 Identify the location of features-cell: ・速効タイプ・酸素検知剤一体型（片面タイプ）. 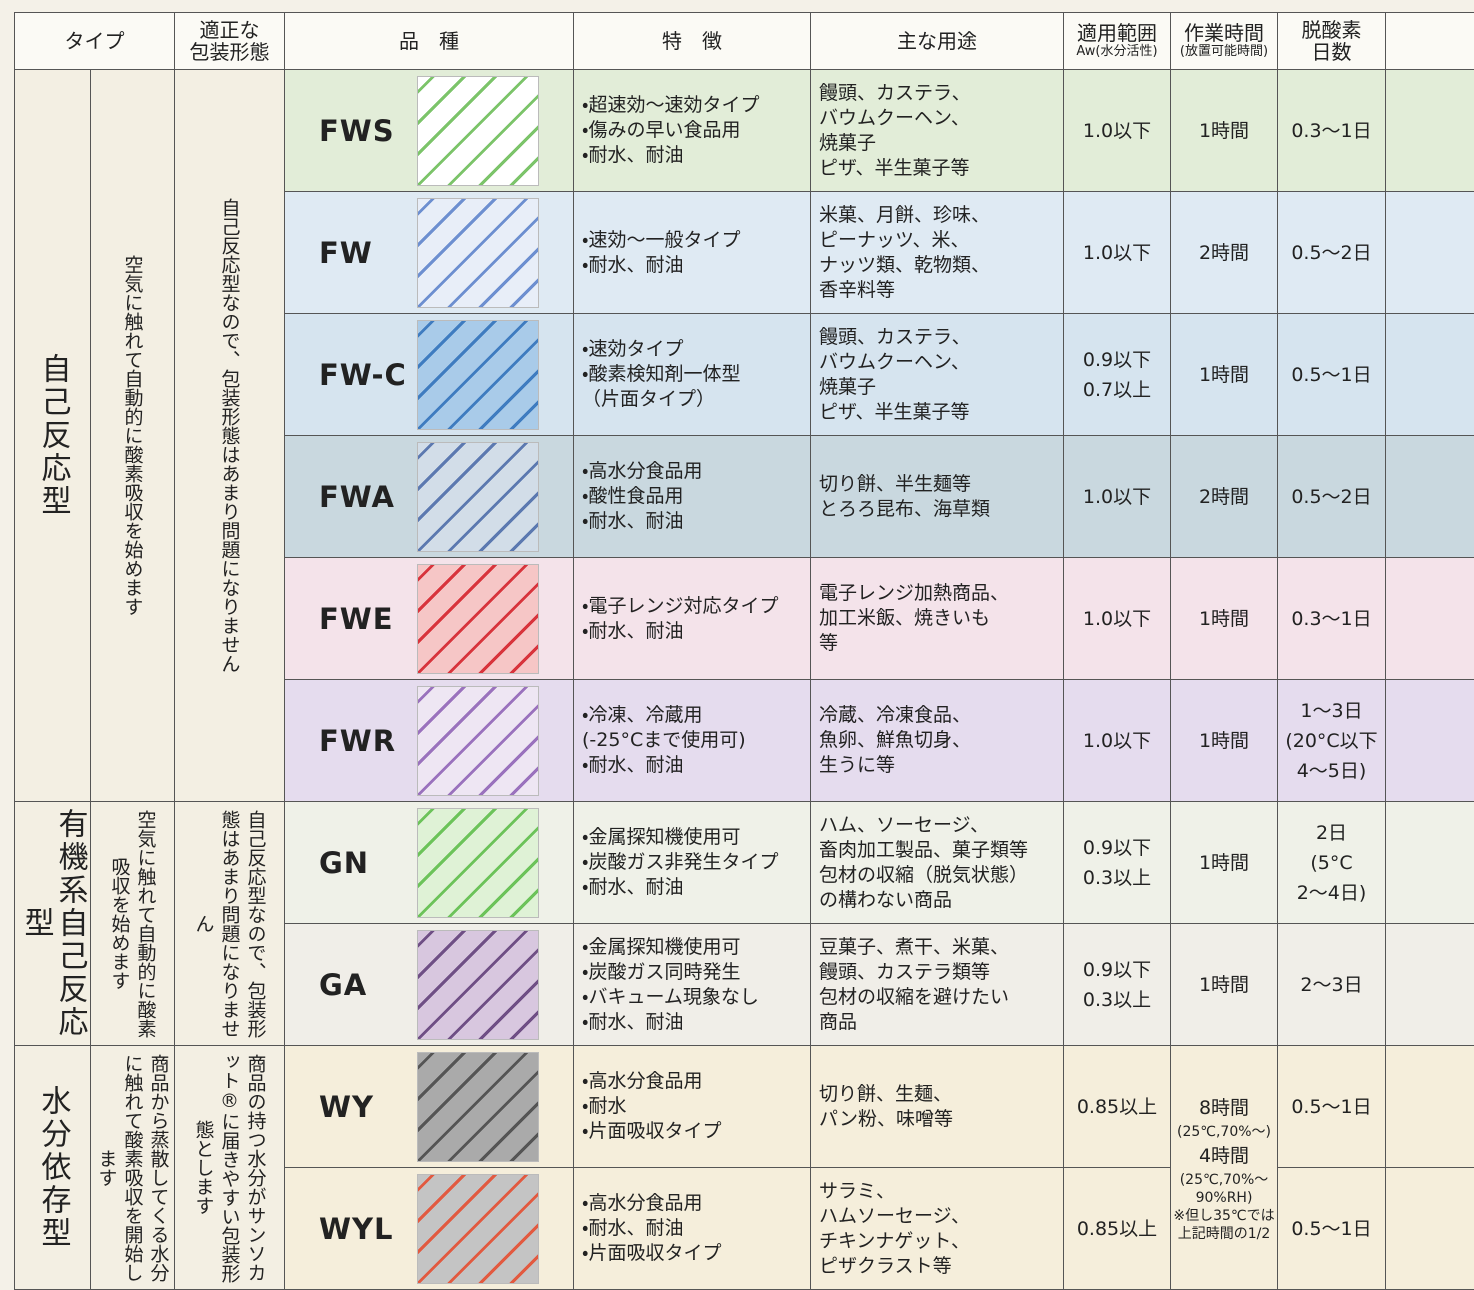
(692, 375).